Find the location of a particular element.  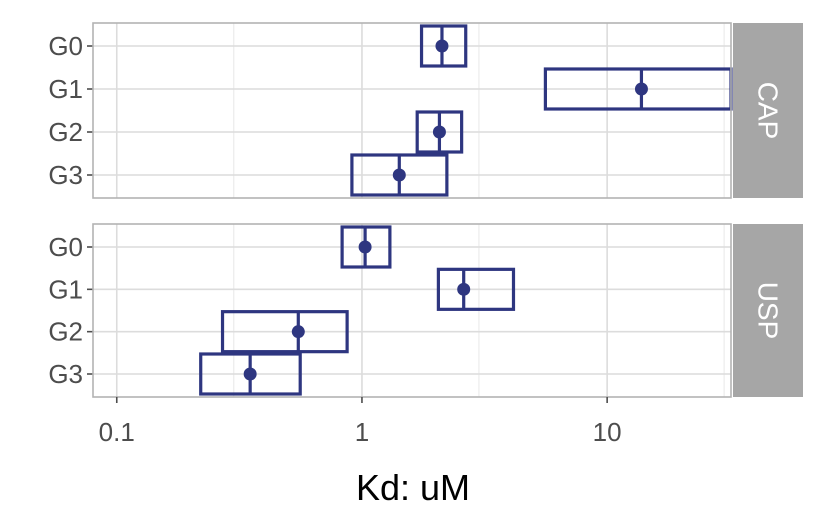

x-axis-title: Kd: uM is located at coordinates (413, 487).